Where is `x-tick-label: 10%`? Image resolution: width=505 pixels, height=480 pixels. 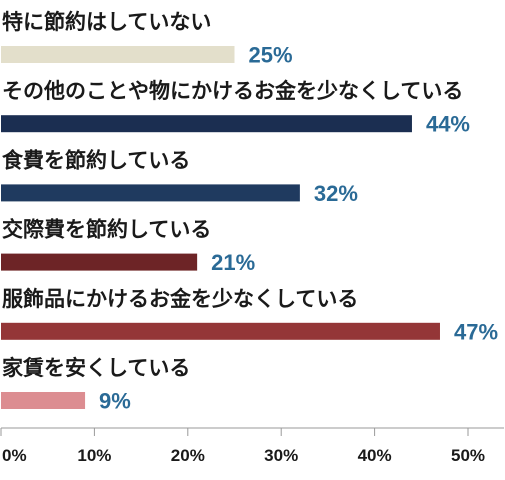
x-tick-label: 10% is located at coordinates (94, 455).